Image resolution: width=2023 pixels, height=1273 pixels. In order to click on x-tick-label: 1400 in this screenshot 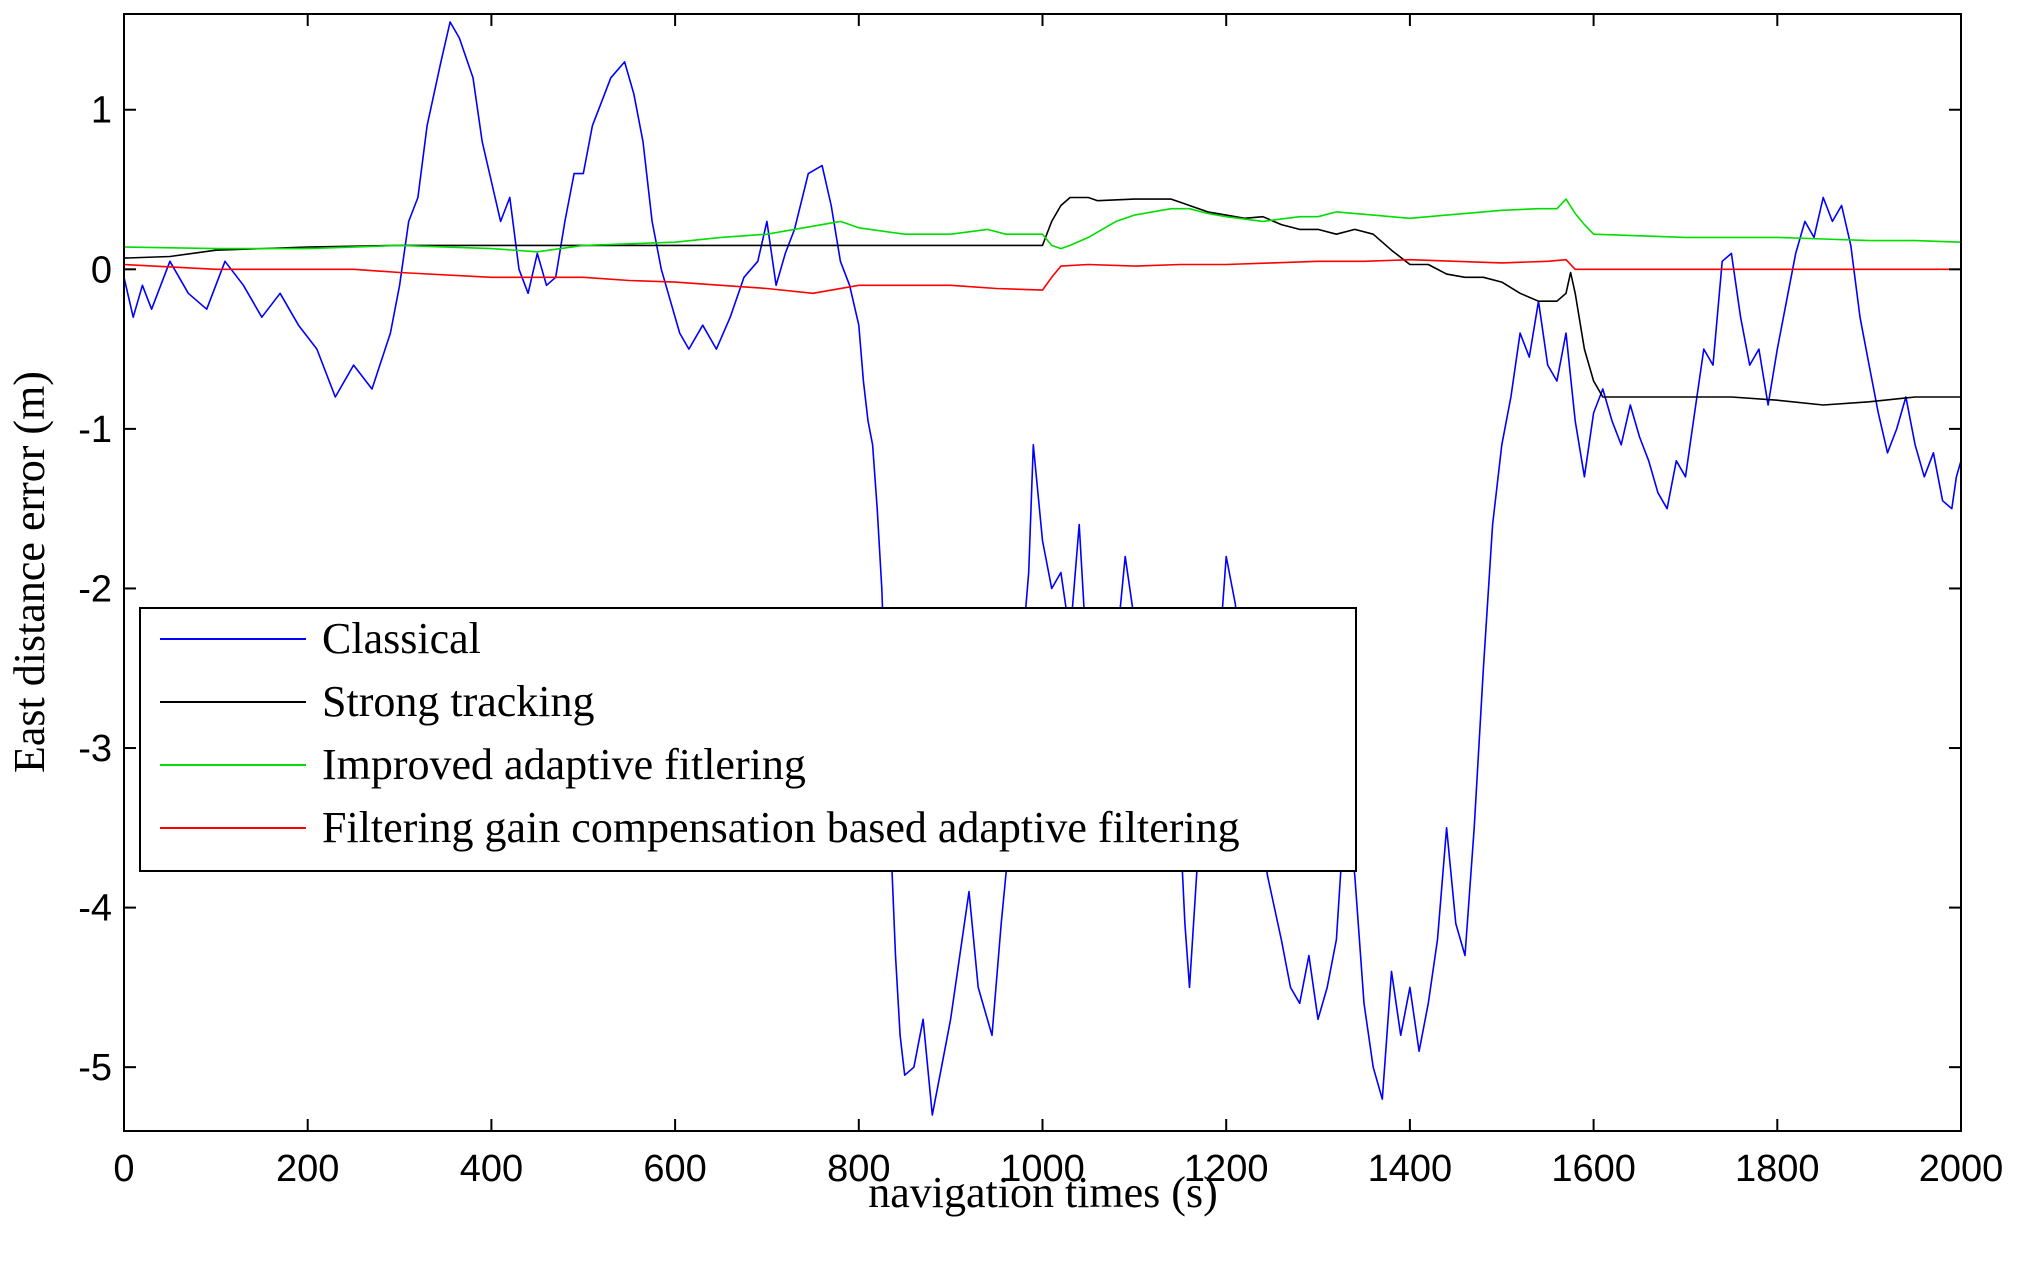, I will do `click(1410, 1169)`.